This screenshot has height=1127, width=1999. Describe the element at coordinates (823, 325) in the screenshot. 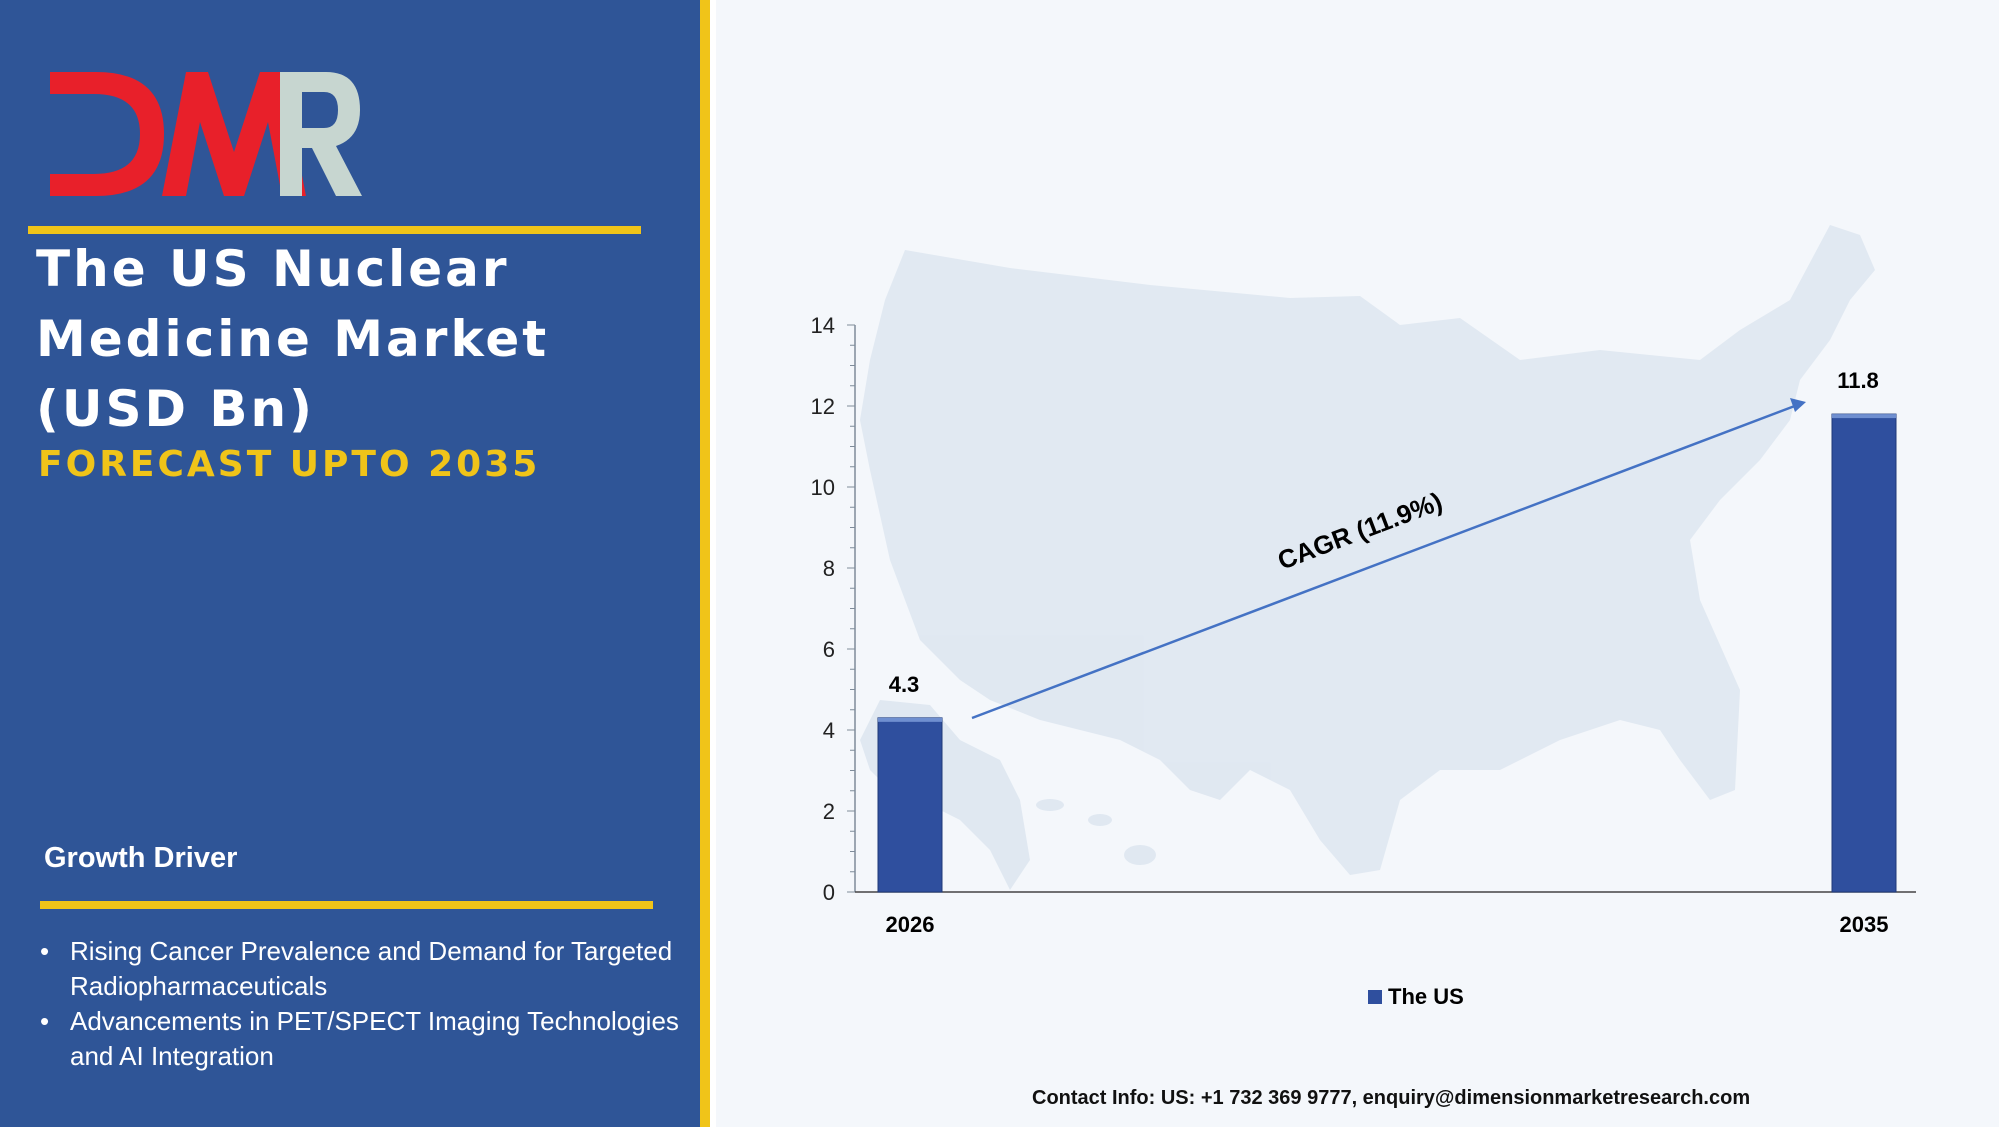

I see `y-tick-label: 14` at that location.